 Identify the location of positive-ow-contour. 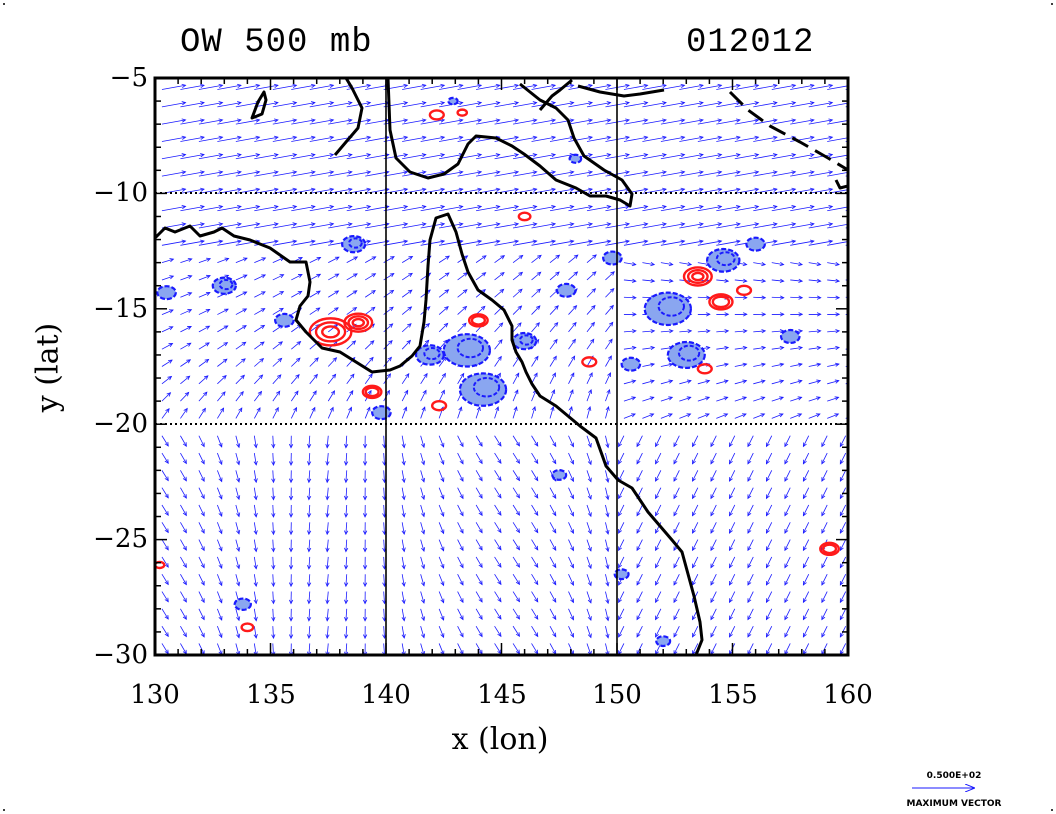
(372, 392).